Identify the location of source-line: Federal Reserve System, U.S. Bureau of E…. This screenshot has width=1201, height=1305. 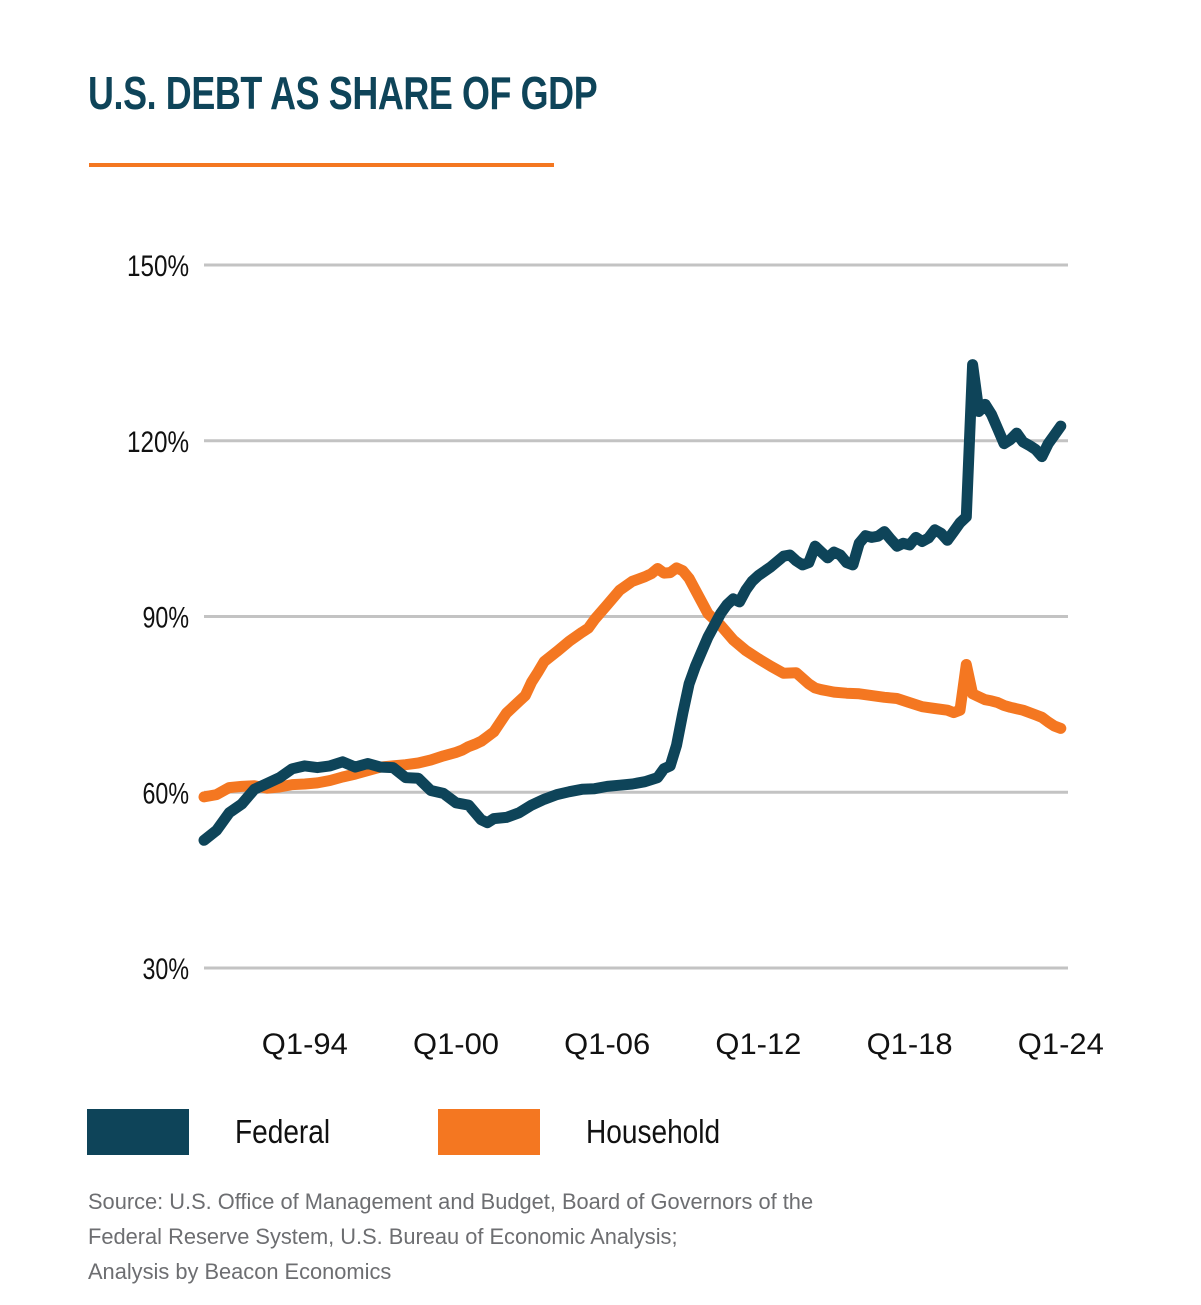
(383, 1236).